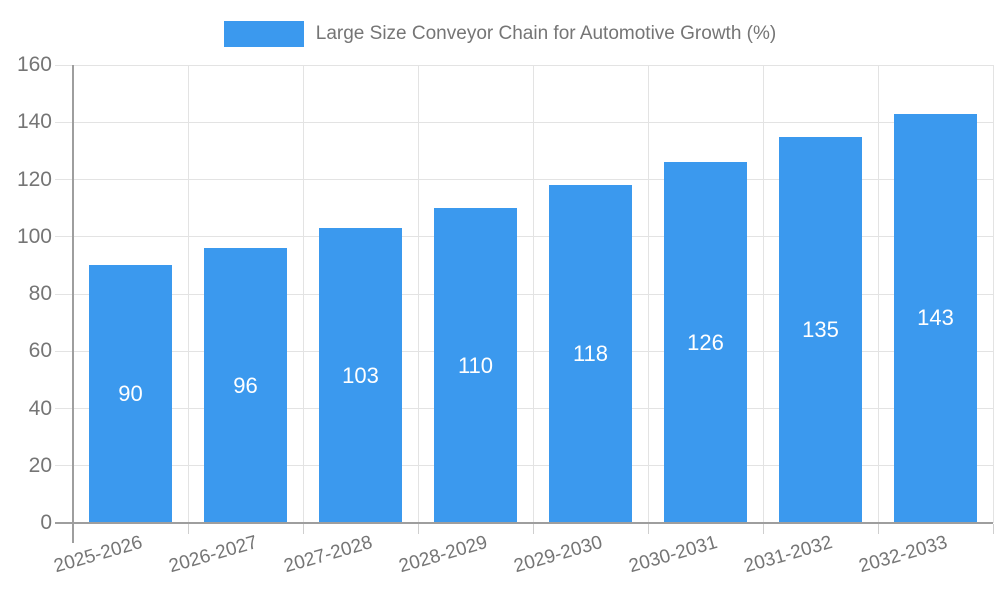 This screenshot has width=1000, height=600. I want to click on bar-value-label: 110, so click(475, 365).